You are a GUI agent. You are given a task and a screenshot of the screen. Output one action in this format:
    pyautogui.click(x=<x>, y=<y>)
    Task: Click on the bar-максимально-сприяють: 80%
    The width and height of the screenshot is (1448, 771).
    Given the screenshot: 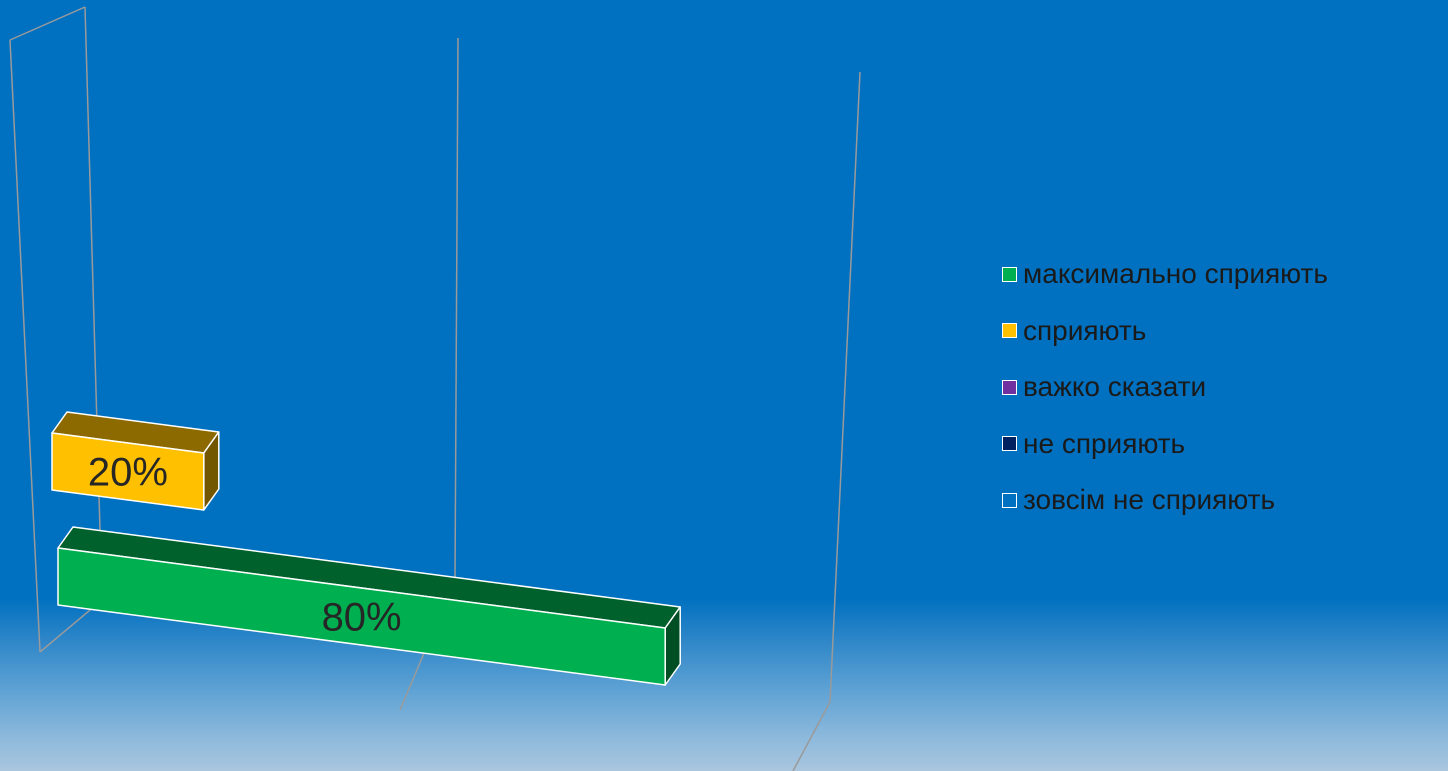 What is the action you would take?
    pyautogui.click(x=369, y=606)
    